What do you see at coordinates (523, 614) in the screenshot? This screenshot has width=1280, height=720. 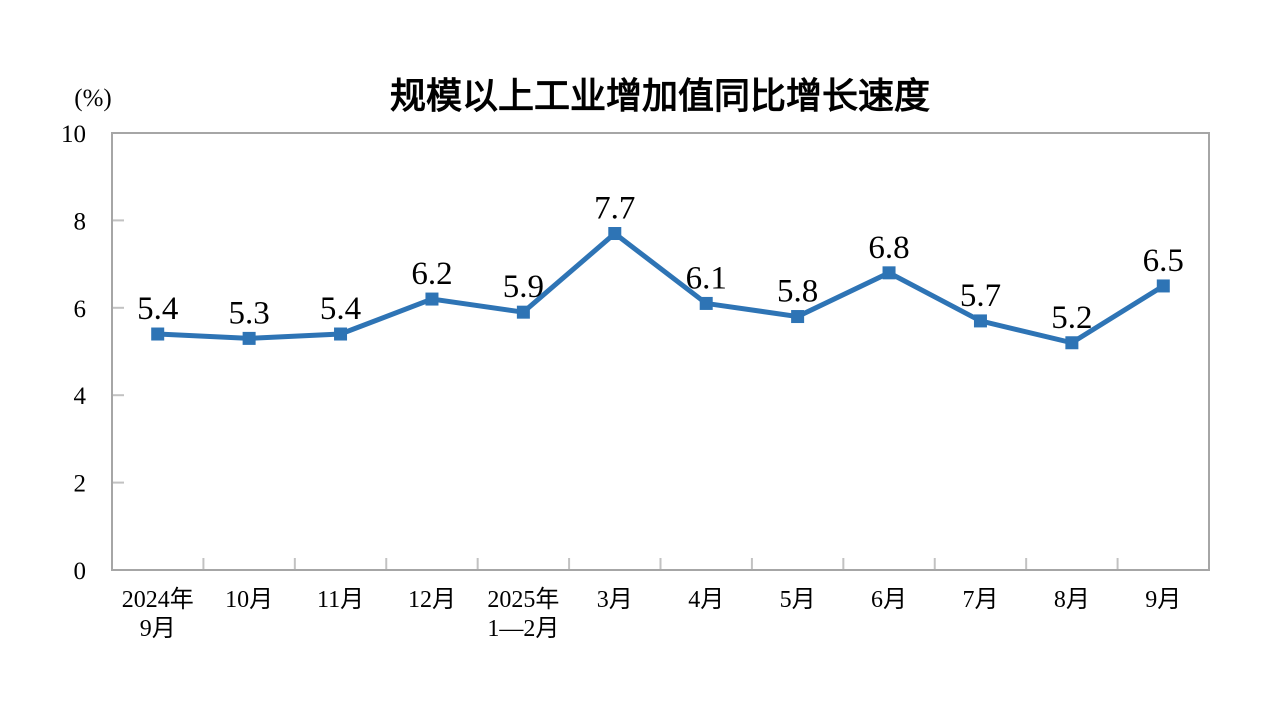 I see `x-tick-label: 2025年 1—2月` at bounding box center [523, 614].